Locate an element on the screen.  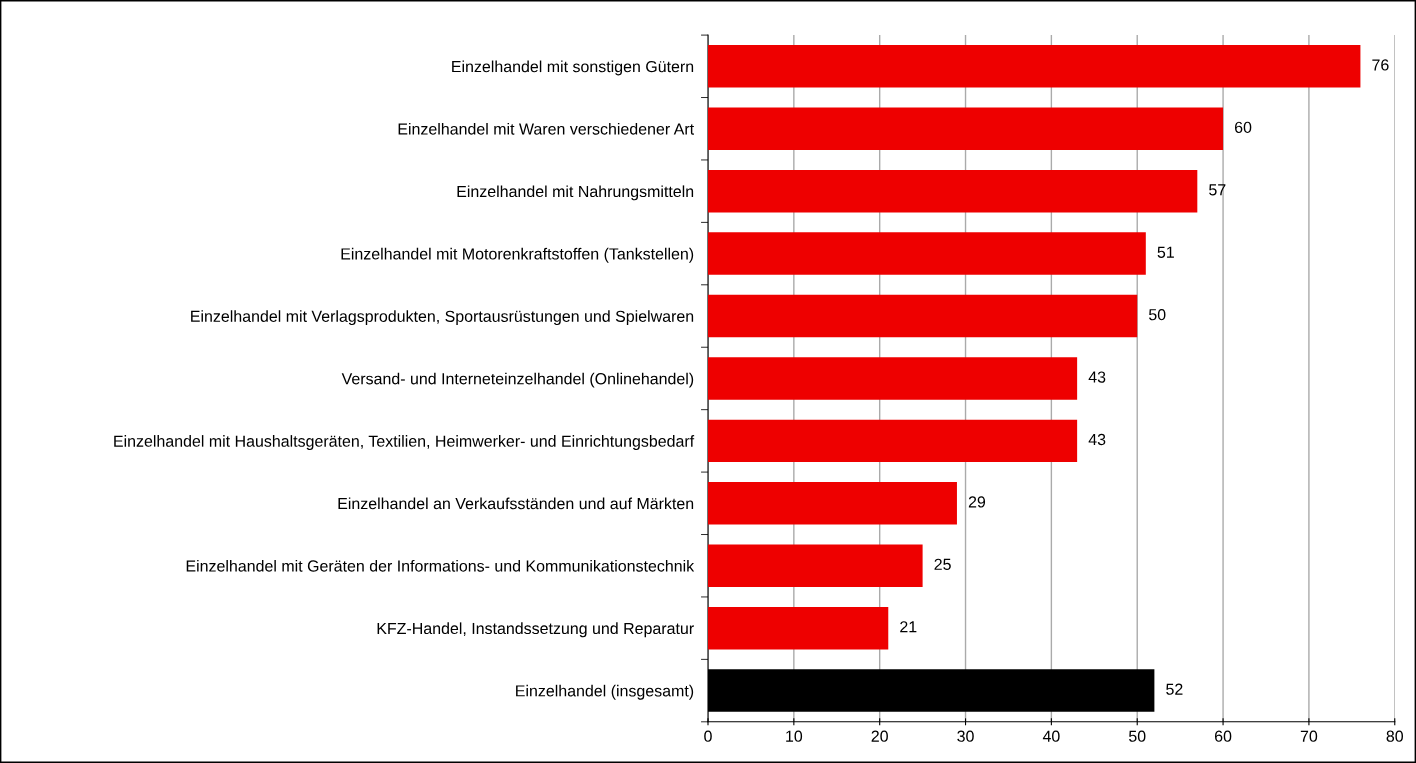
data-label: 25 is located at coordinates (942, 564).